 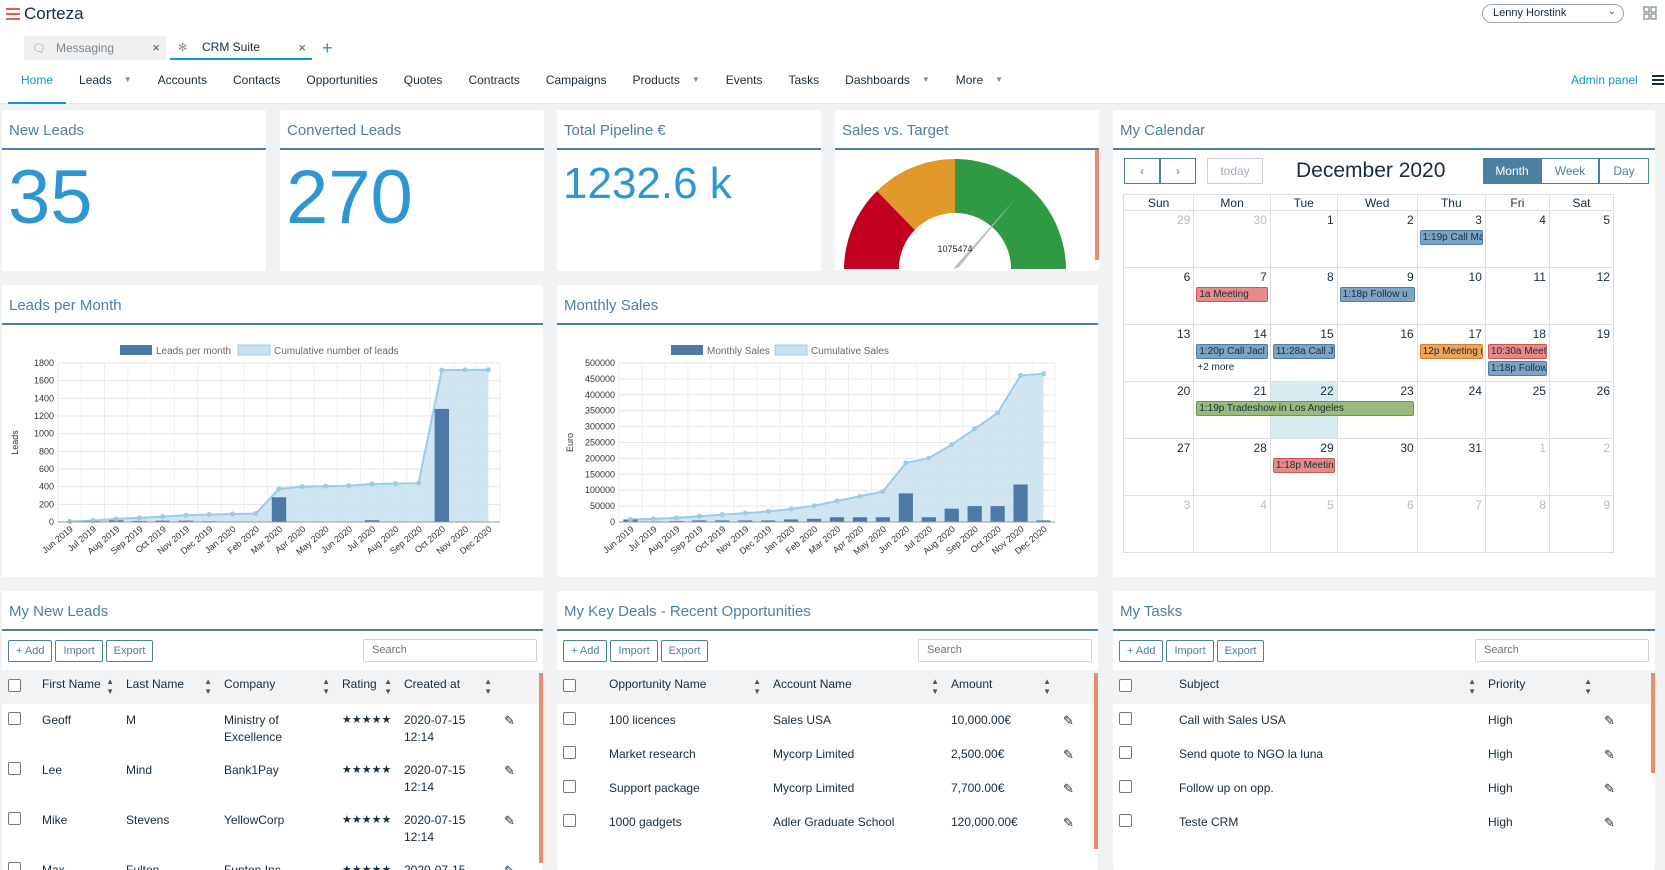 I want to click on search-input: Search, so click(x=1005, y=650).